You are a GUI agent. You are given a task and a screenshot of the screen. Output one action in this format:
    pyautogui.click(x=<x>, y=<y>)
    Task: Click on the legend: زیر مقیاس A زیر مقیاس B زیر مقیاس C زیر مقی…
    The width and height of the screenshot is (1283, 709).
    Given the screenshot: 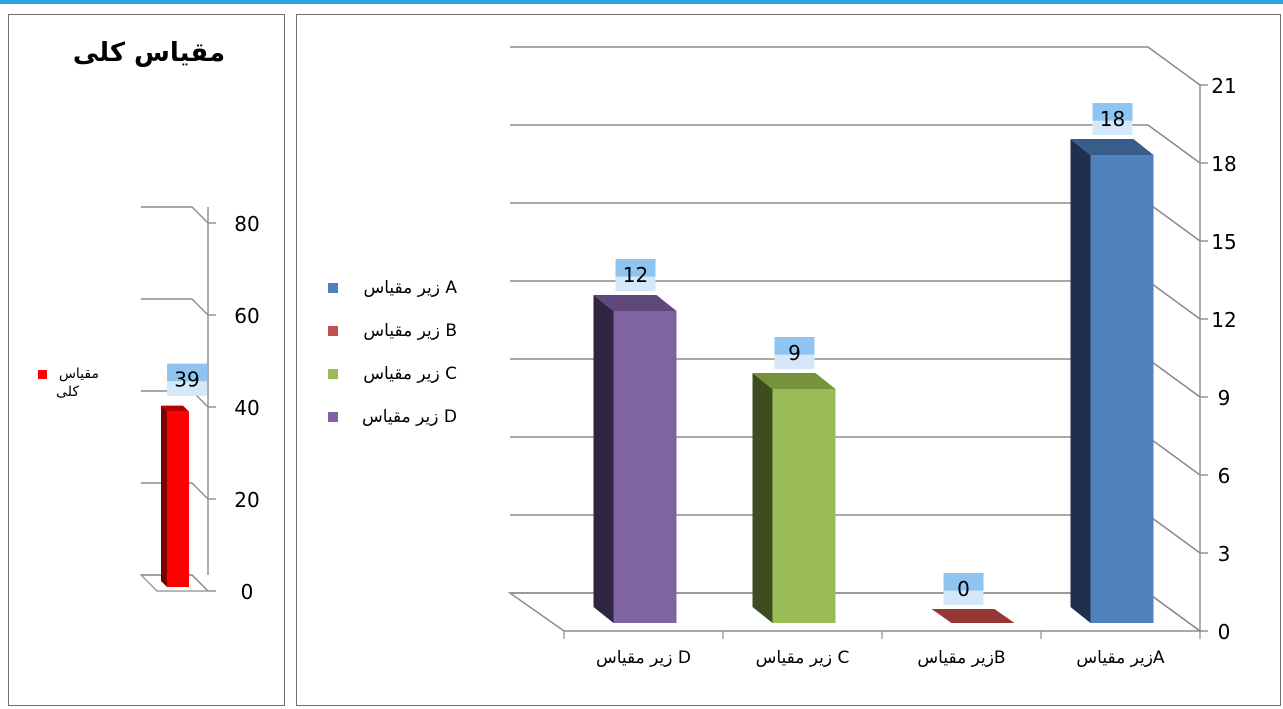 What is the action you would take?
    pyautogui.click(x=392, y=352)
    